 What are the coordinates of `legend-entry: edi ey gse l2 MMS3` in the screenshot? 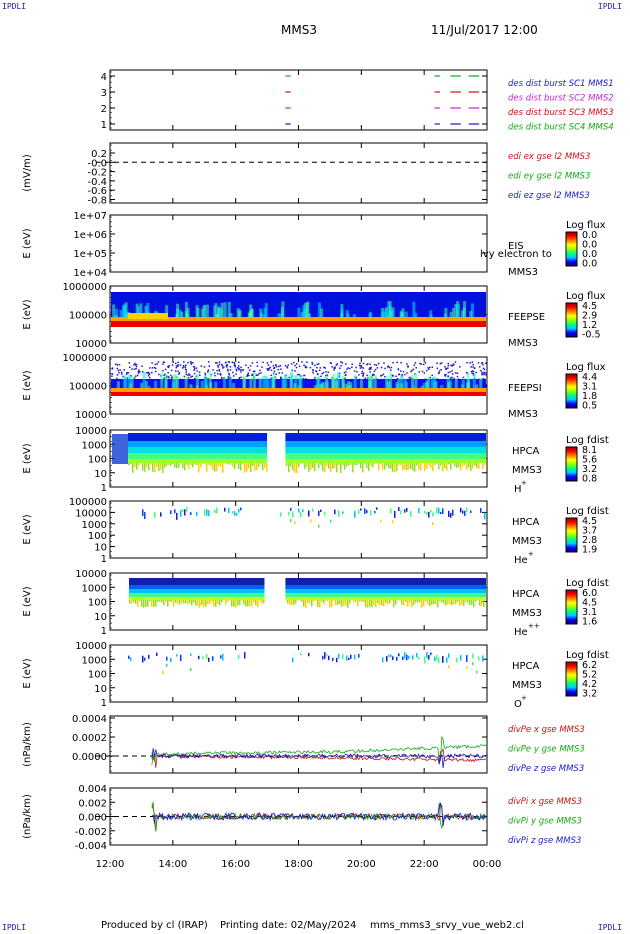 It's located at (549, 177).